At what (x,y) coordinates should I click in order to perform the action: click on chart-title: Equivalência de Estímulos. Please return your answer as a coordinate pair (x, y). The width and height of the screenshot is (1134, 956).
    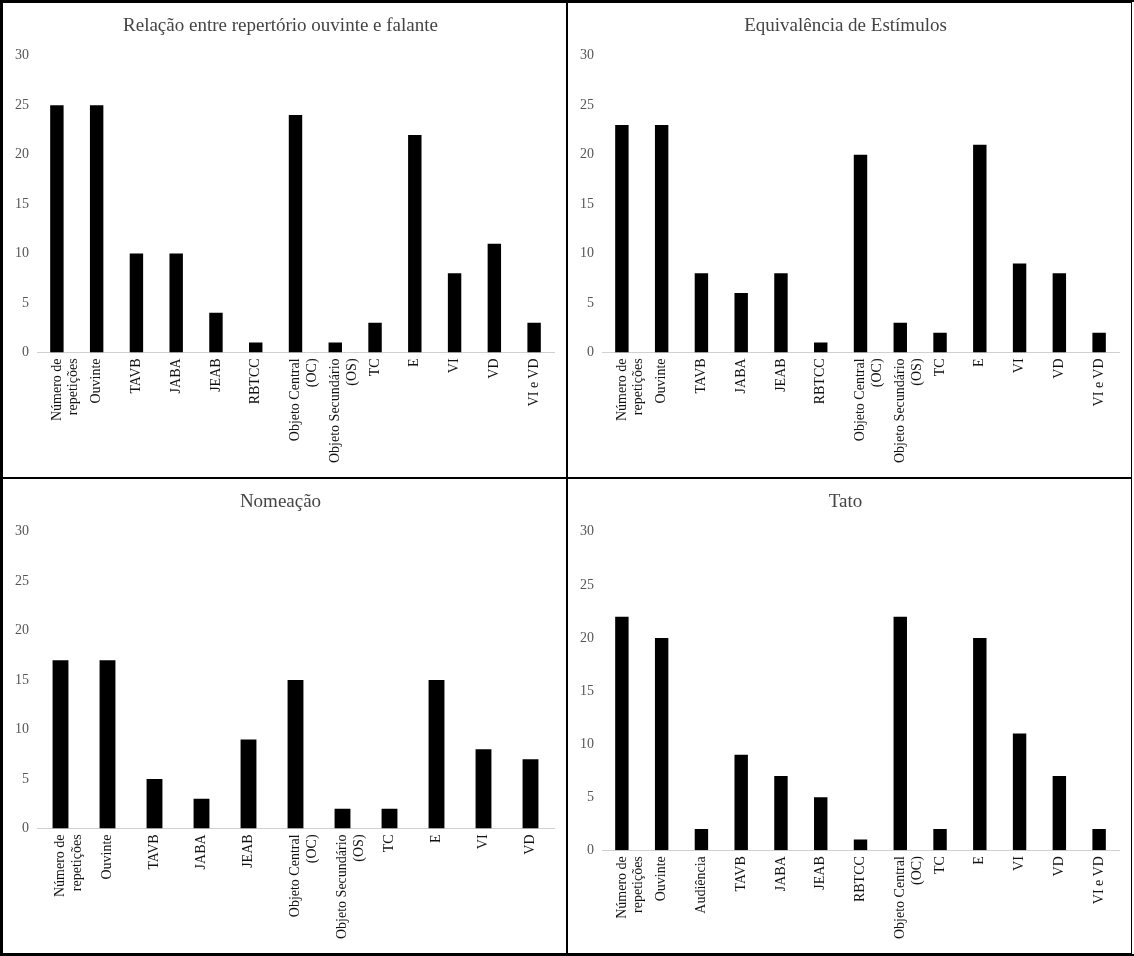
    Looking at the image, I should click on (845, 25).